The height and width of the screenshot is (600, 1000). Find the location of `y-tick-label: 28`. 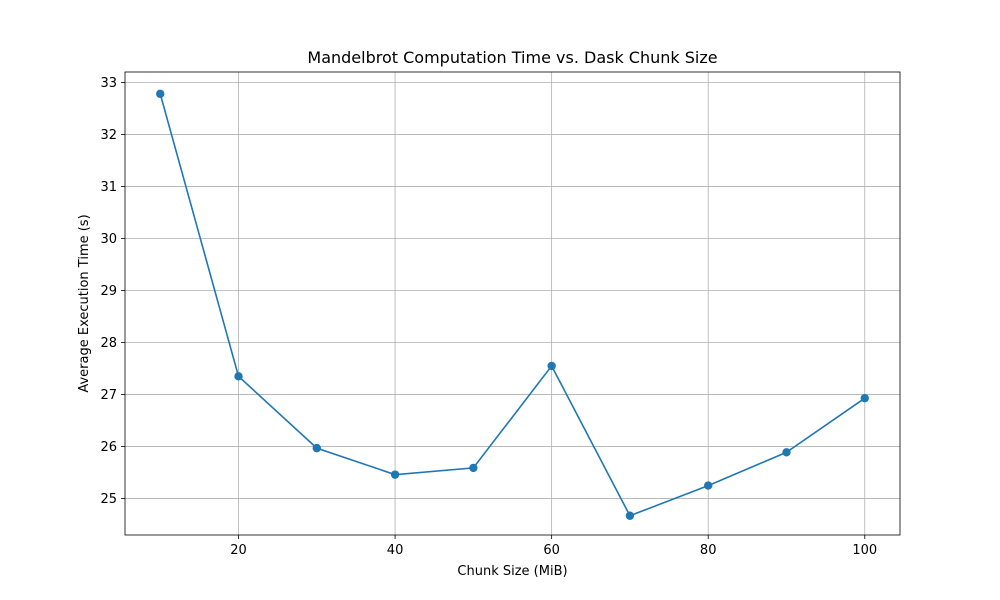

y-tick-label: 28 is located at coordinates (108, 343).